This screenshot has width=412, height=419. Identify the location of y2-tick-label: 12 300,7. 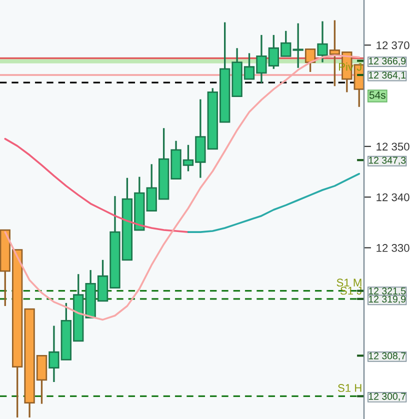
(387, 396).